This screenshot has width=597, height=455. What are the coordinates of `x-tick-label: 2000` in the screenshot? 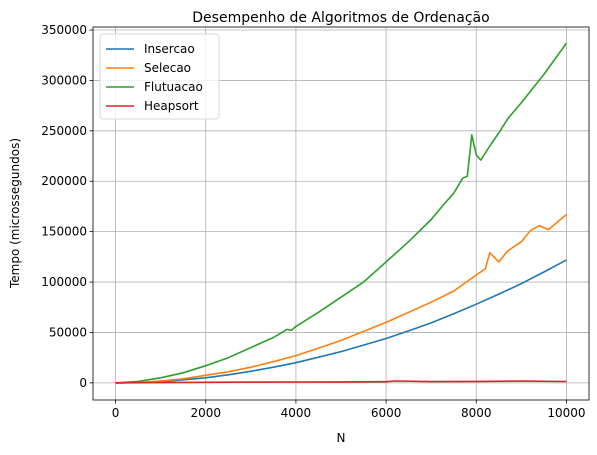 It's located at (205, 413).